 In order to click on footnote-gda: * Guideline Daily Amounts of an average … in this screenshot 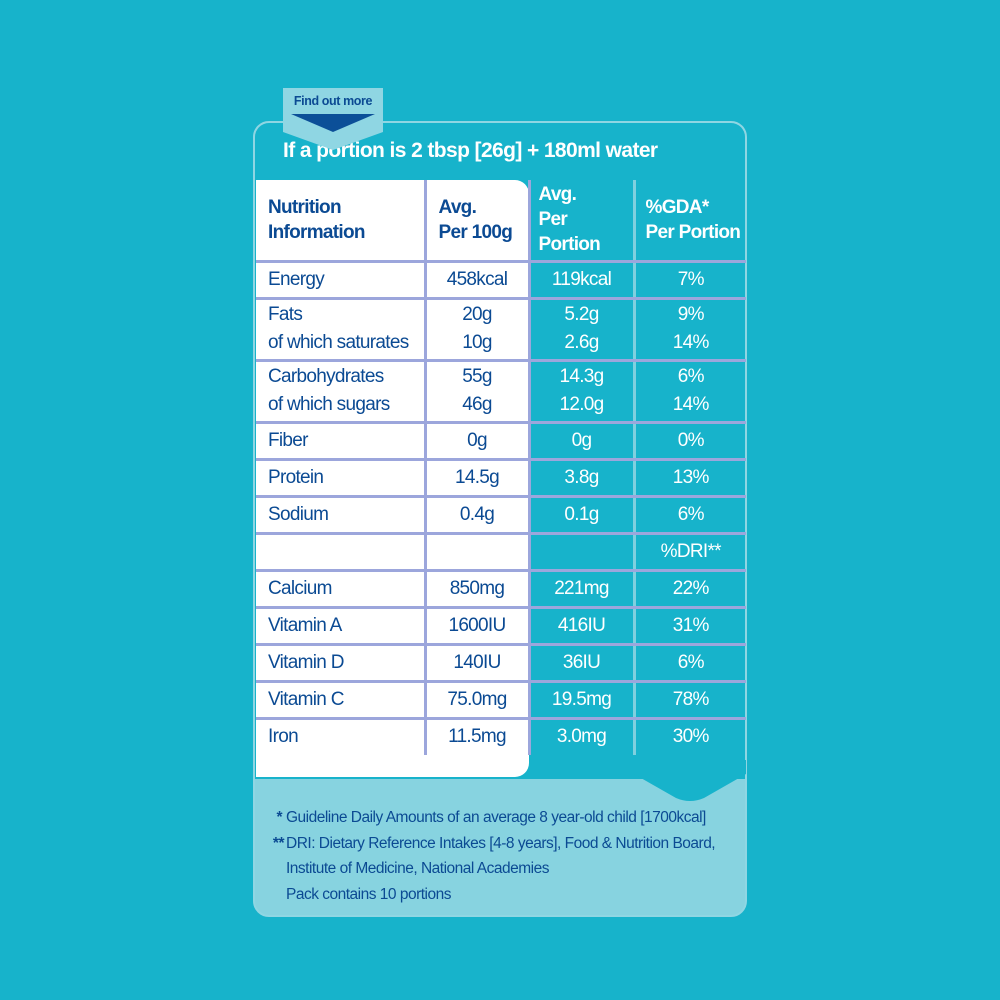, I will do `click(488, 818)`.